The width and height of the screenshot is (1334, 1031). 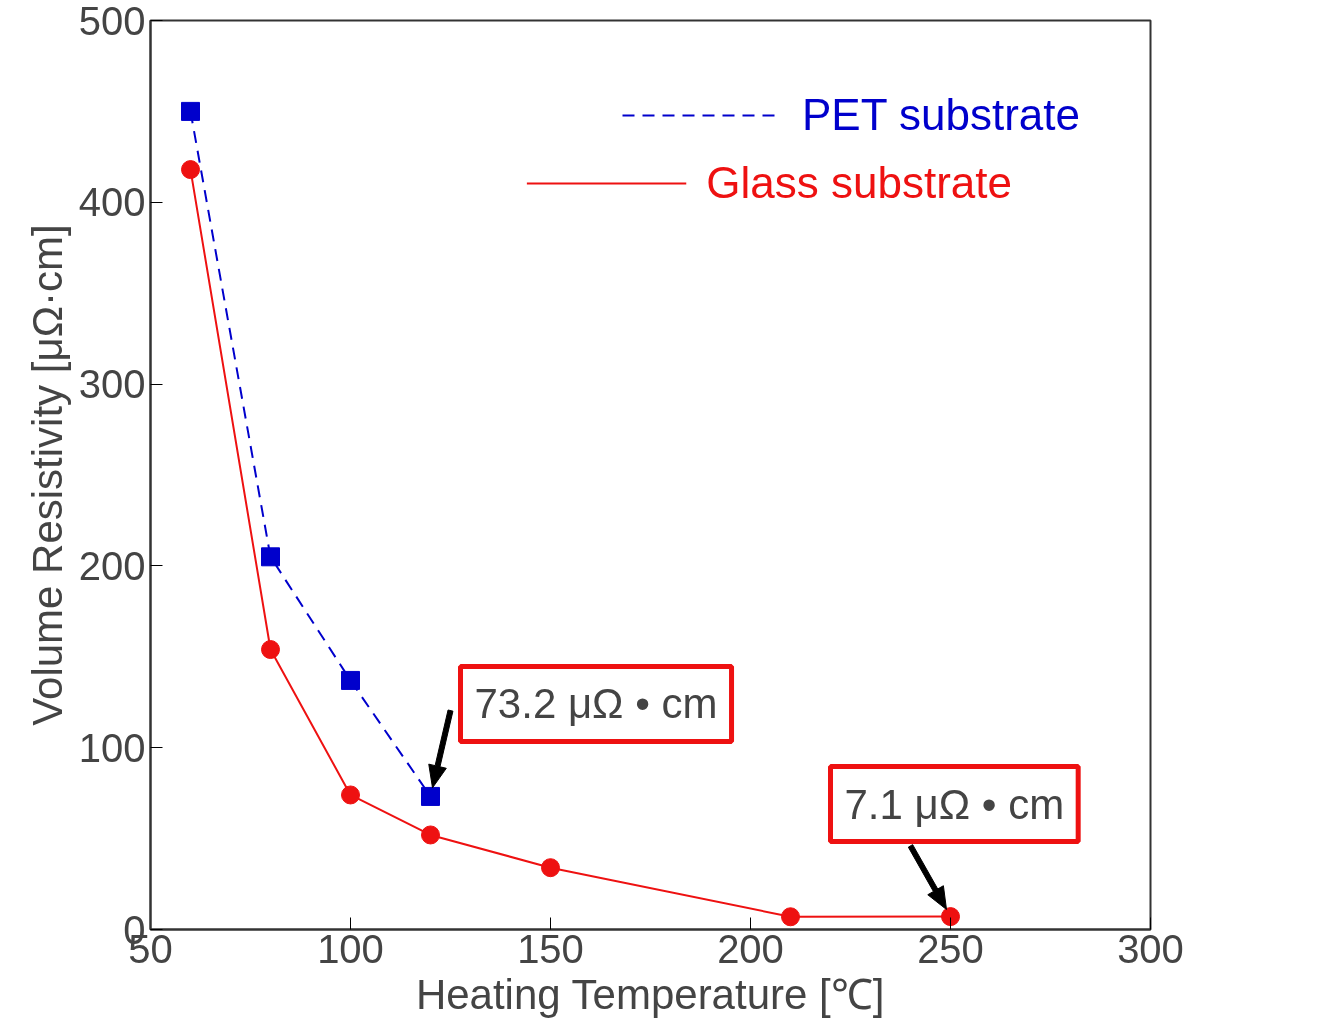 What do you see at coordinates (596, 704) in the screenshot?
I see `annotation: 73.2 μΩ • cm` at bounding box center [596, 704].